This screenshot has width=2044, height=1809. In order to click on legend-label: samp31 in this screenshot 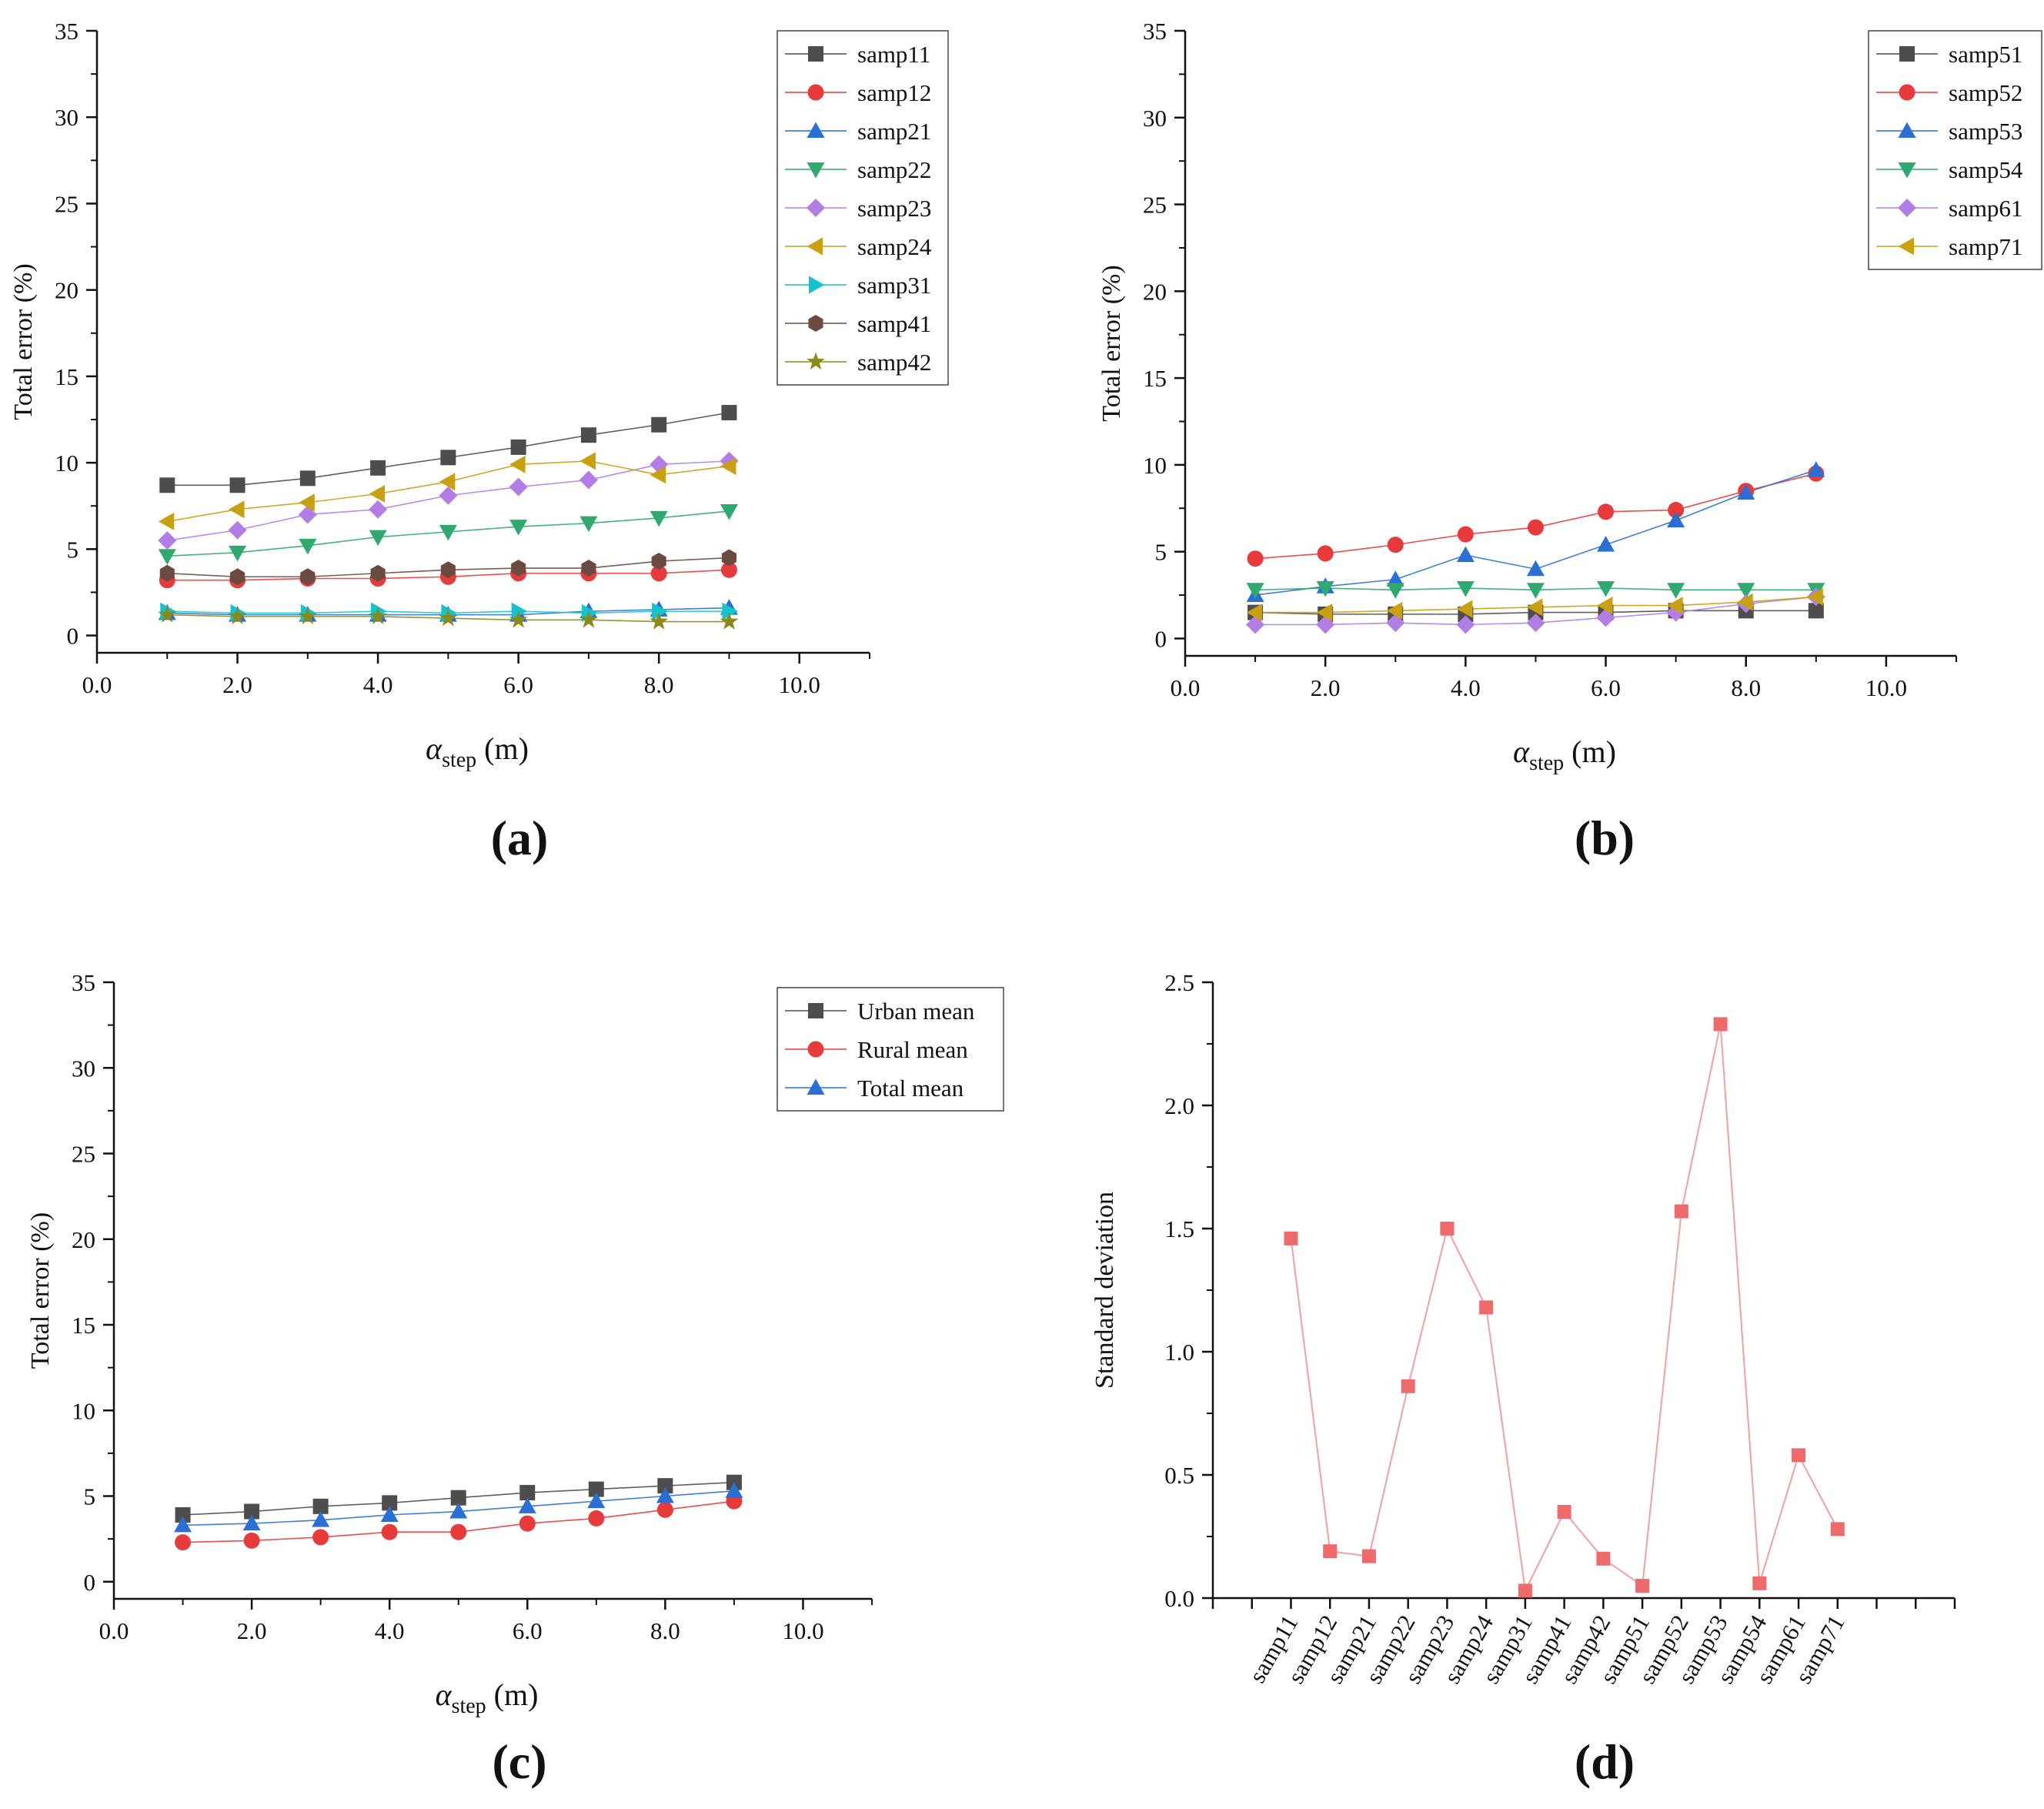, I will do `click(894, 285)`.